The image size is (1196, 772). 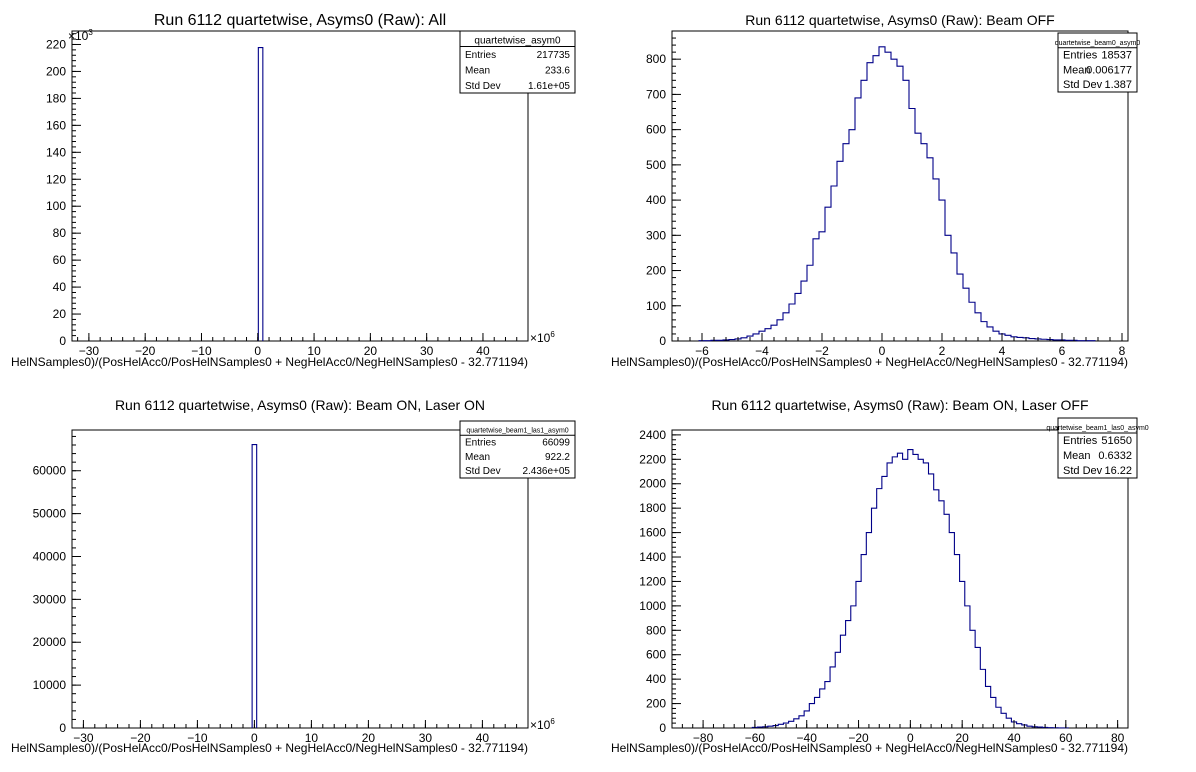 What do you see at coordinates (1115, 456) in the screenshot?
I see `stats-mean-value: 0.6332` at bounding box center [1115, 456].